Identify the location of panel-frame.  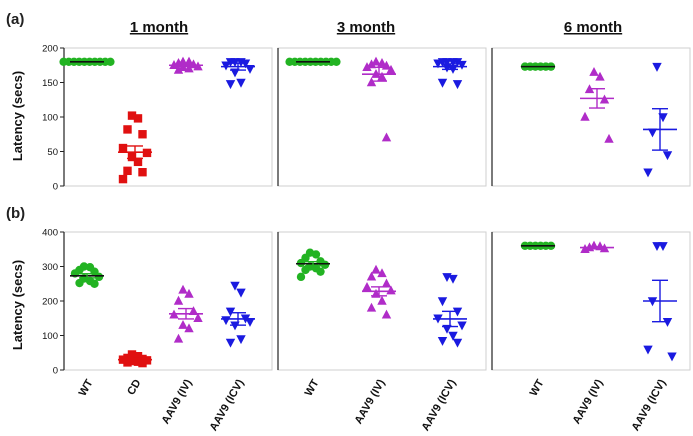
(168, 301).